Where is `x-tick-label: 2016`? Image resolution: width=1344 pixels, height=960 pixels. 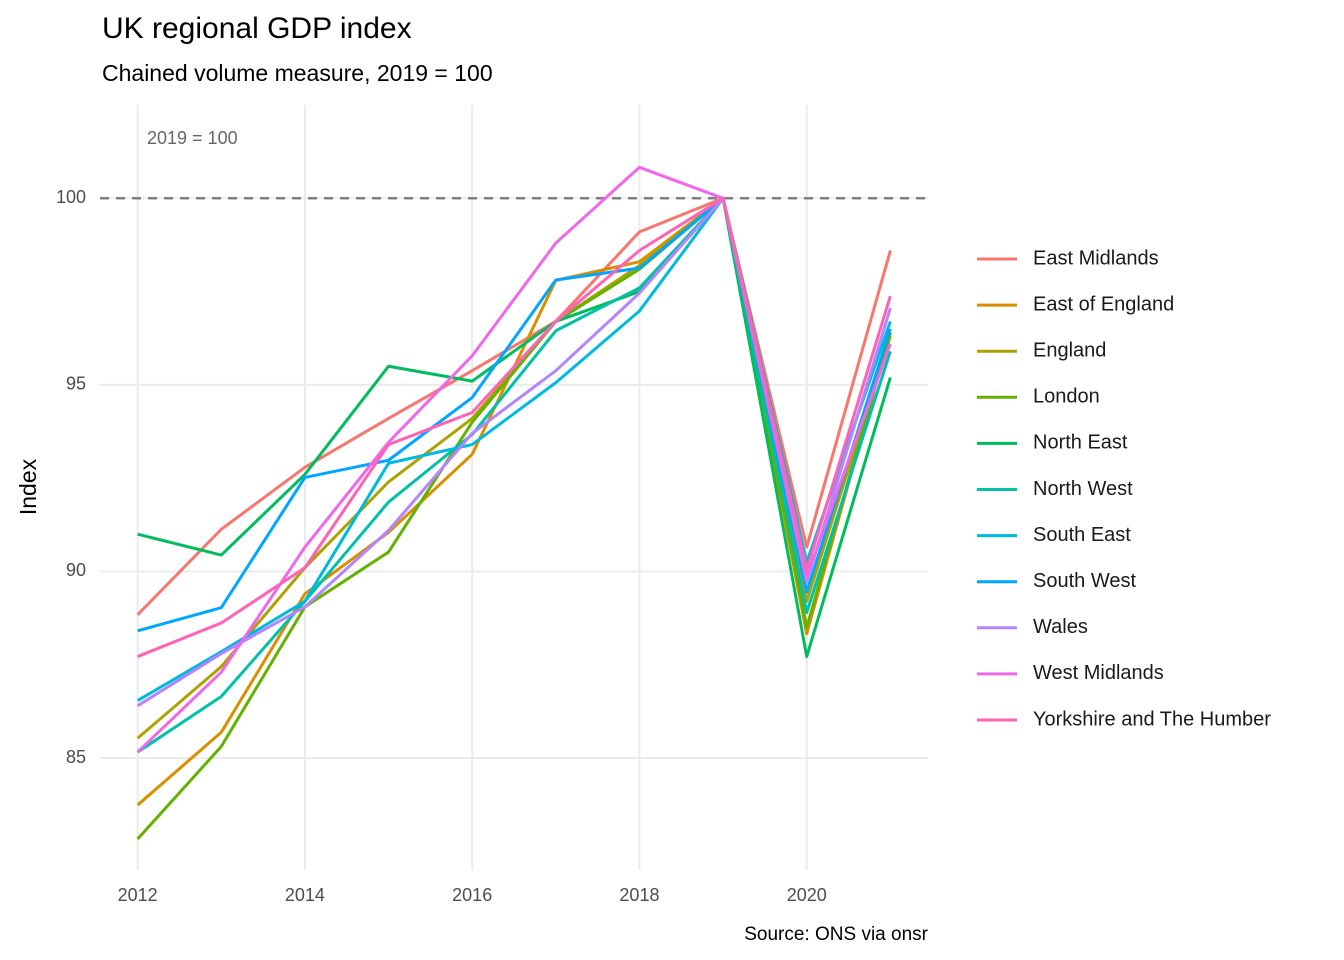 x-tick-label: 2016 is located at coordinates (472, 895).